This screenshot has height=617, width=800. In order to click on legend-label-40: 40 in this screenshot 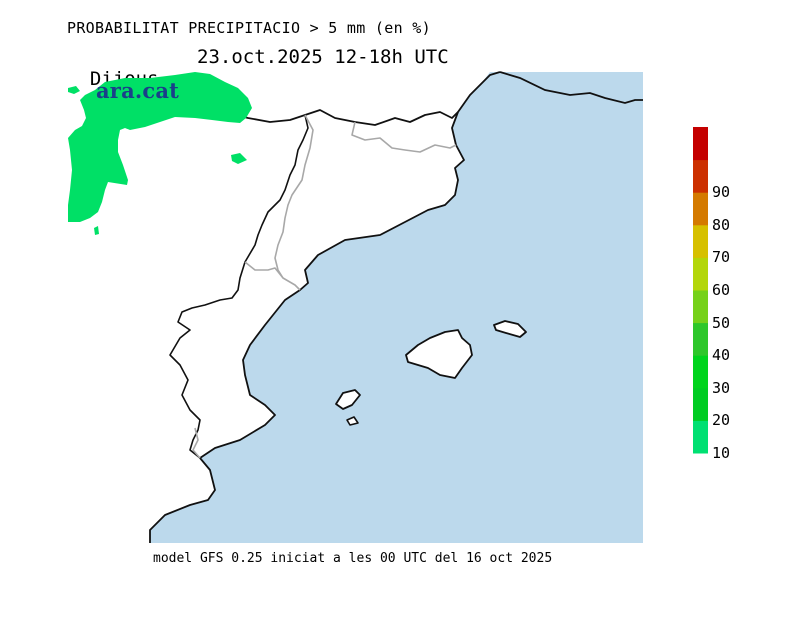, I will do `click(721, 355)`.